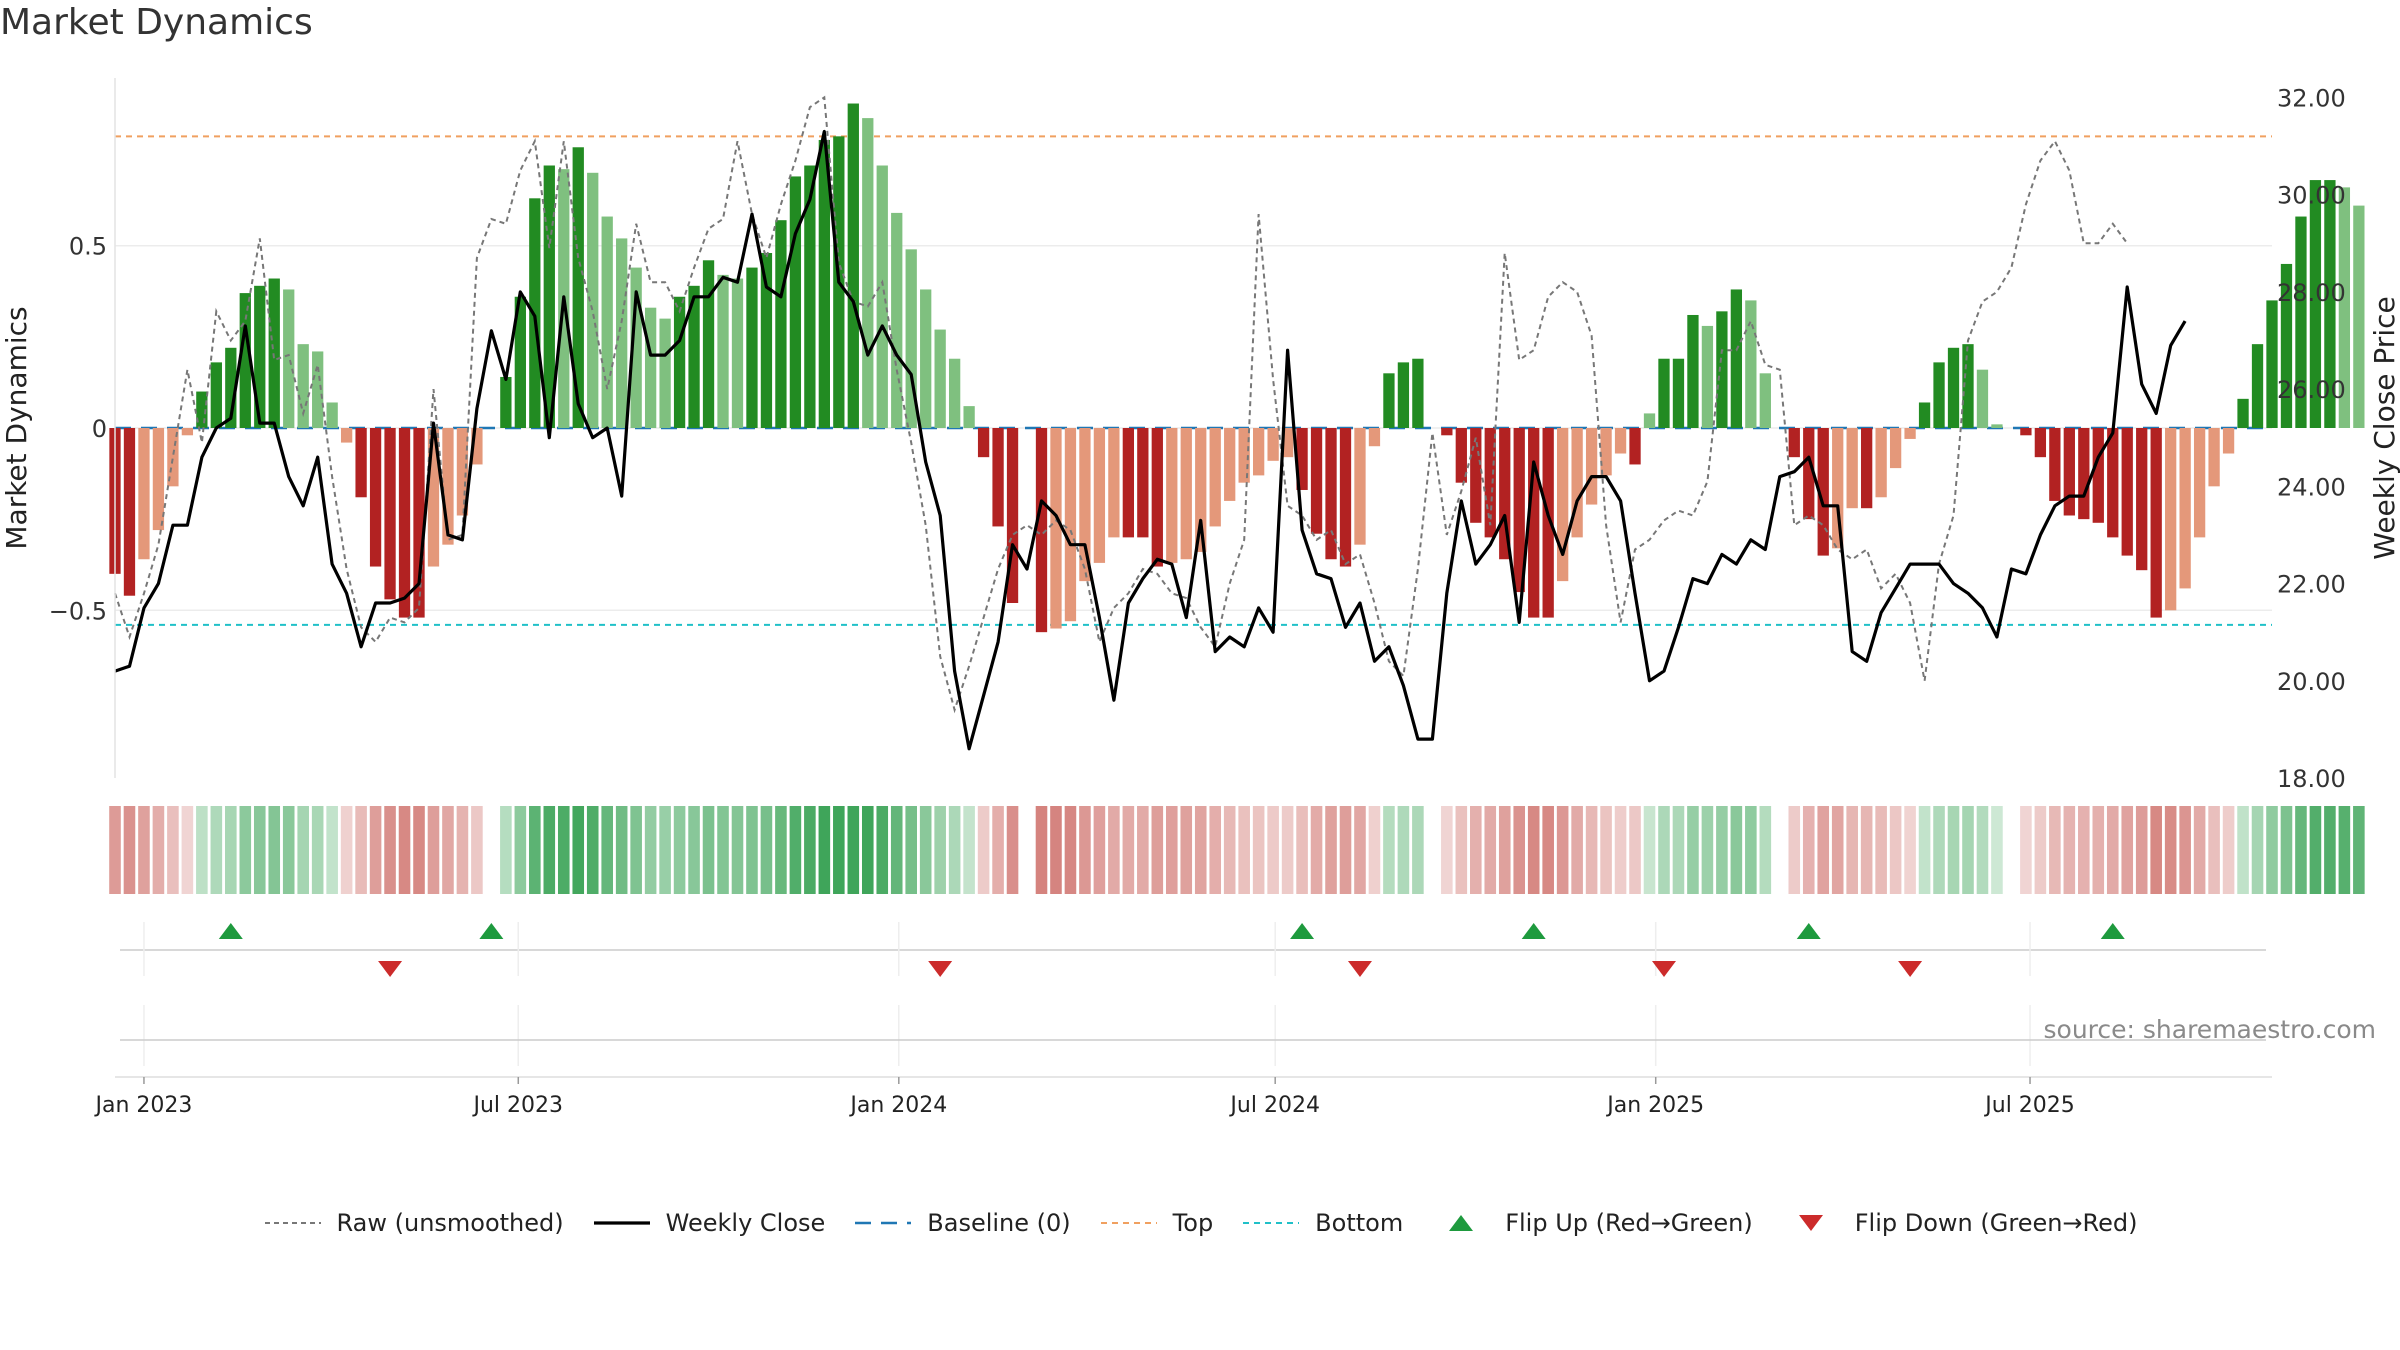  What do you see at coordinates (2311, 196) in the screenshot?
I see `right-tick-label: 30.00` at bounding box center [2311, 196].